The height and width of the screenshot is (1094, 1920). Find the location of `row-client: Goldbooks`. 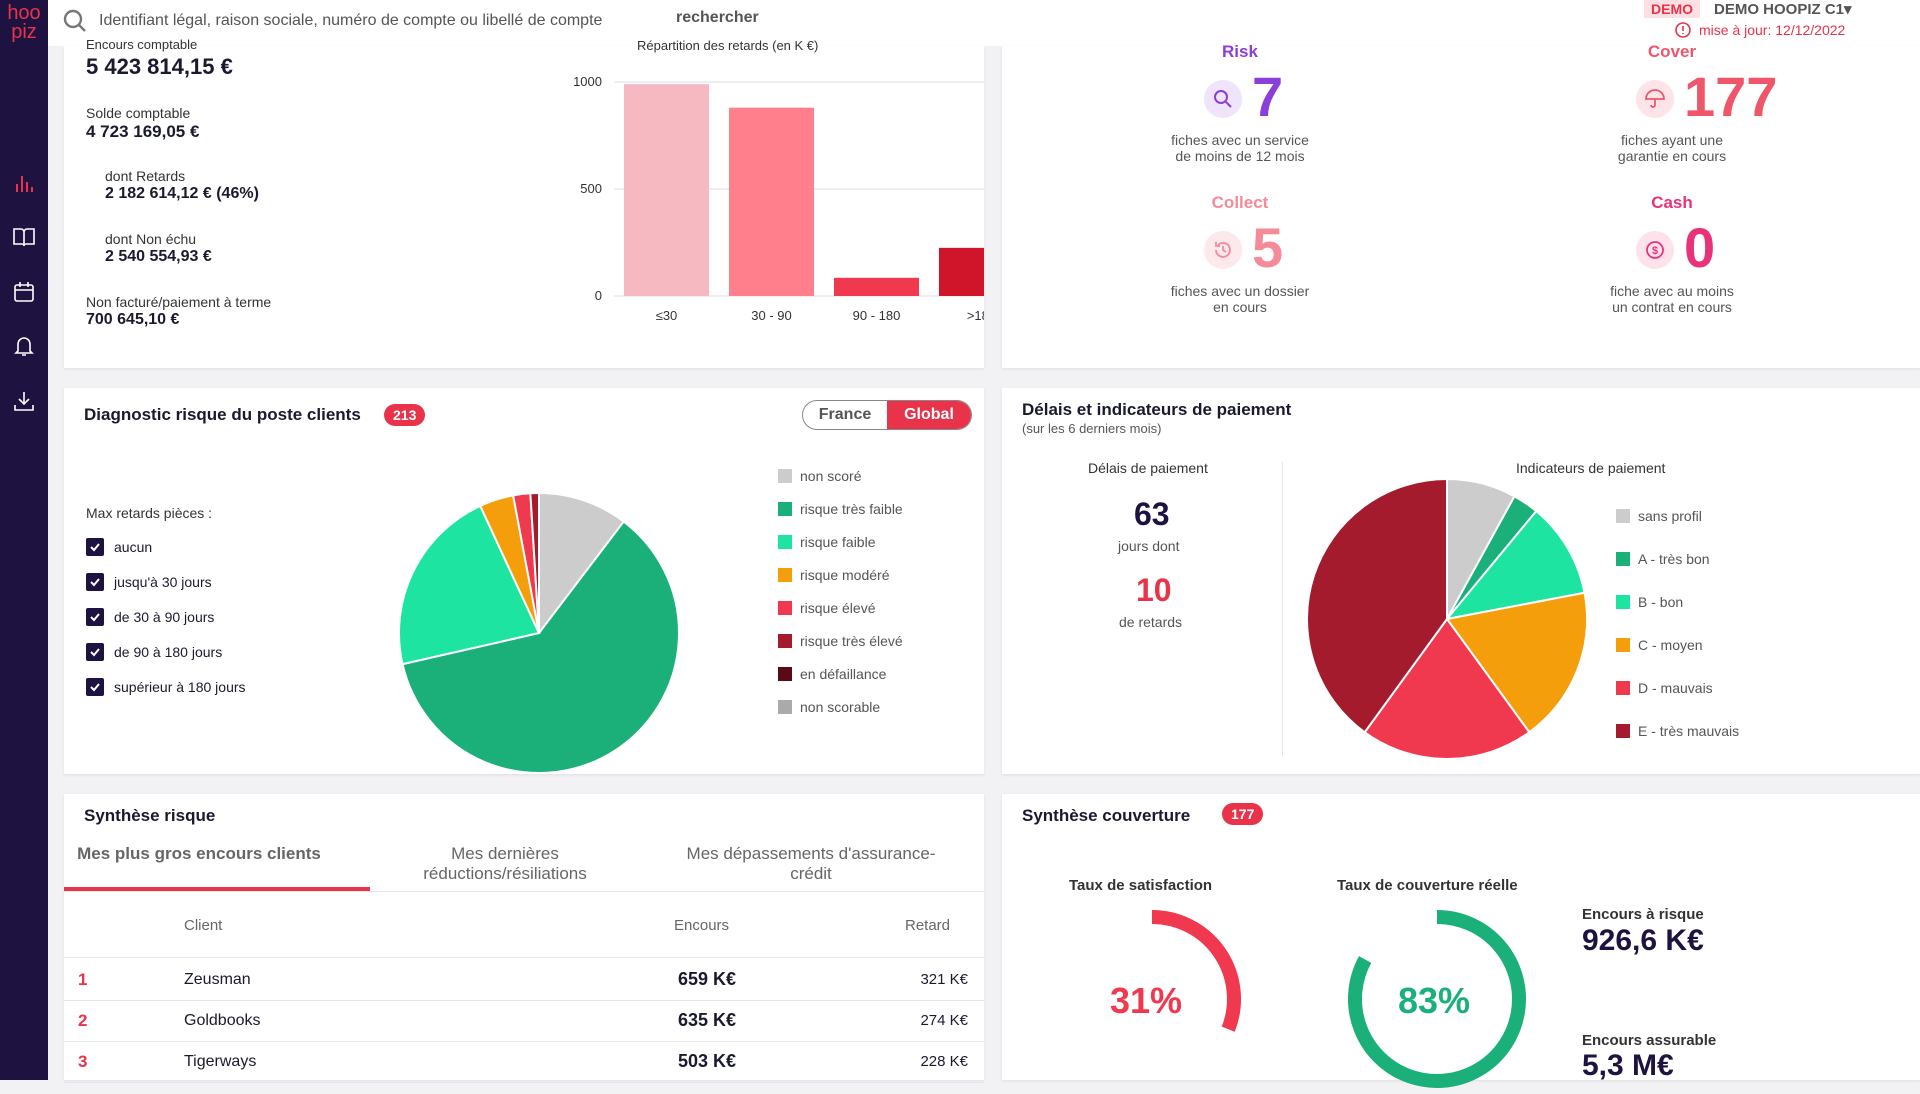

row-client: Goldbooks is located at coordinates (222, 1020).